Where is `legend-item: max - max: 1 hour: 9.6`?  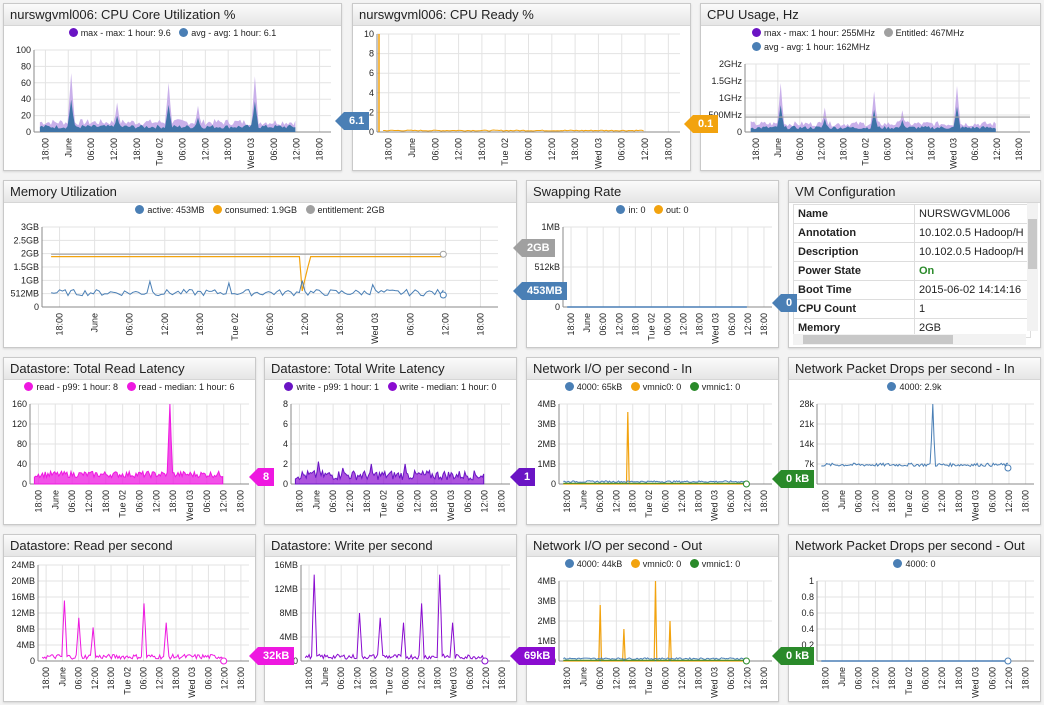 legend-item: max - max: 1 hour: 9.6 is located at coordinates (119, 33).